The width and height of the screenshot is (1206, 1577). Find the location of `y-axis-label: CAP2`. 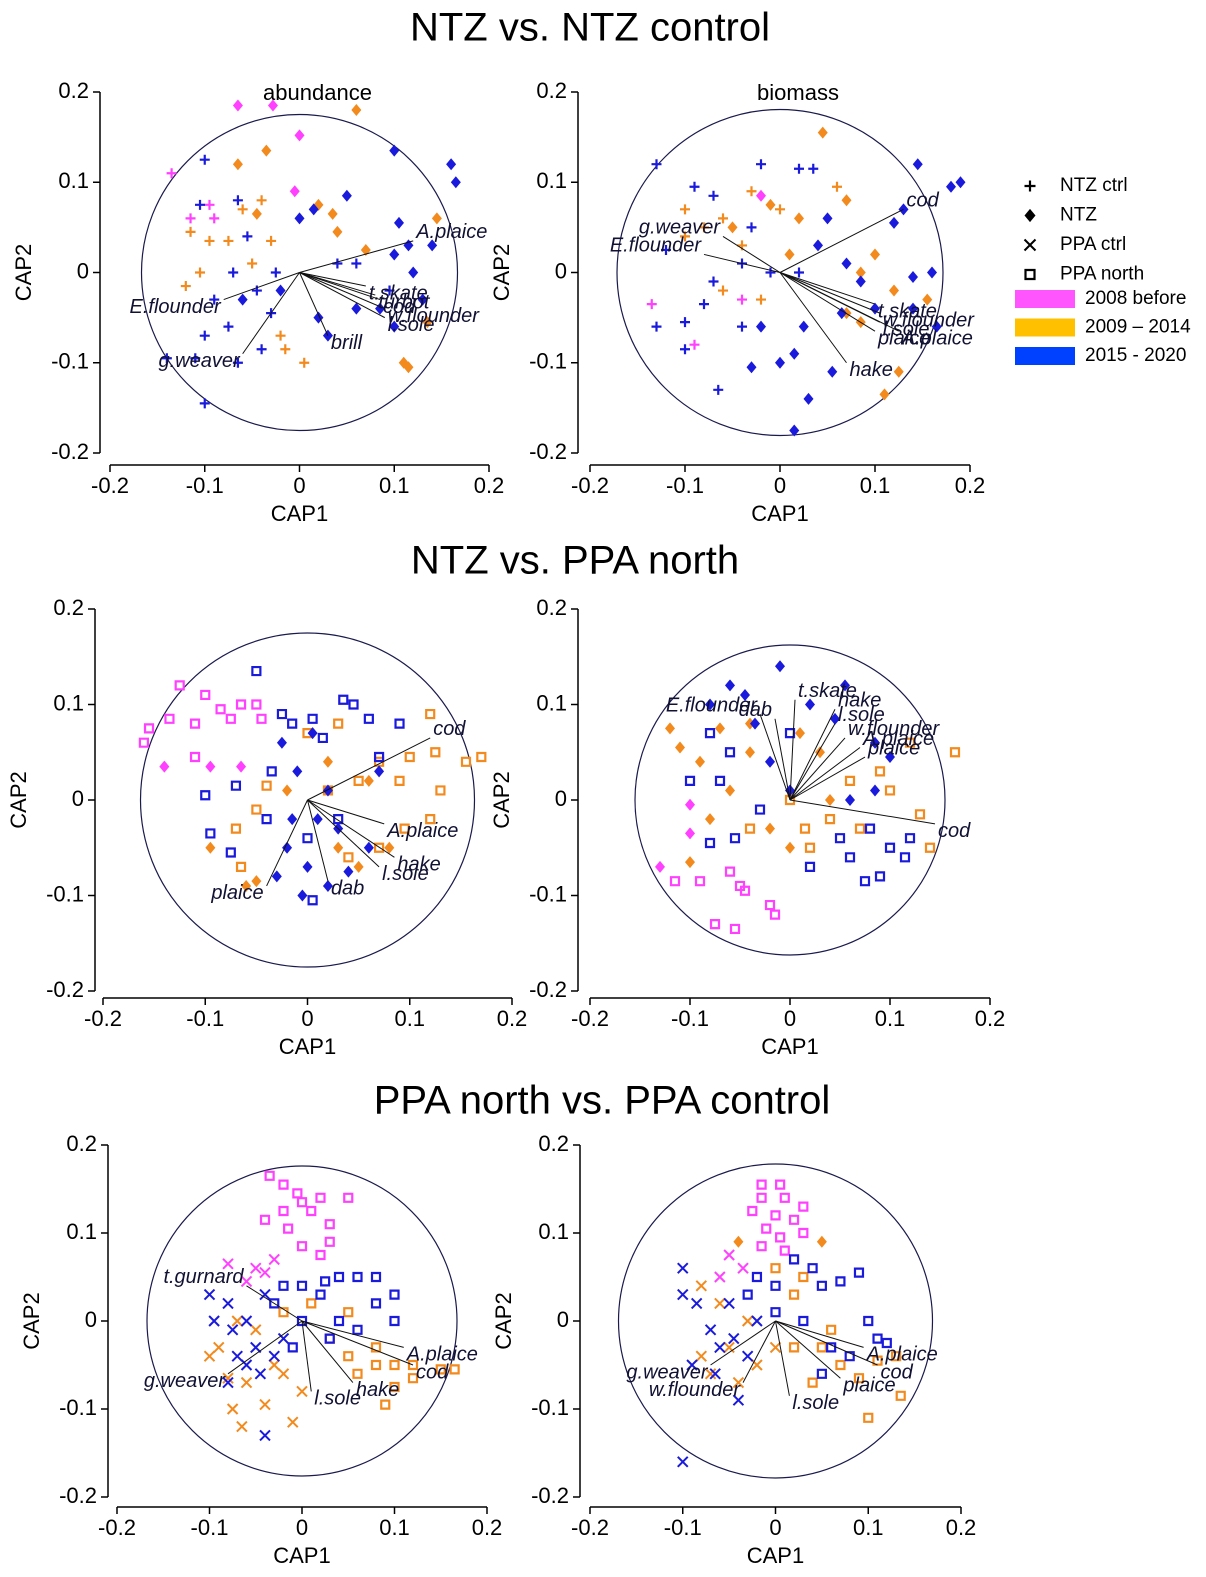

y-axis-label: CAP2 is located at coordinates (501, 799).